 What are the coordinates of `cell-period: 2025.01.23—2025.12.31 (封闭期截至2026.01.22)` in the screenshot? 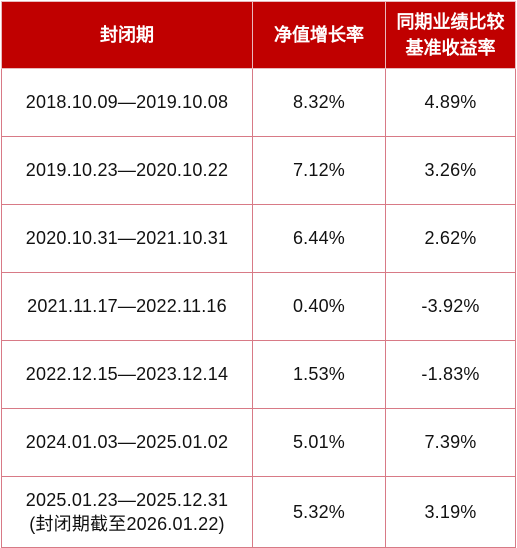 It's located at (127, 512).